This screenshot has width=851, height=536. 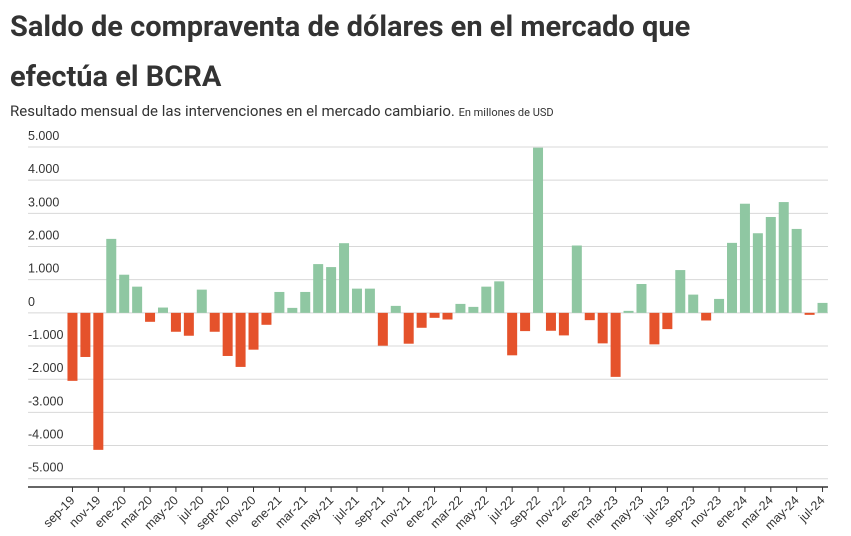 I want to click on y-tick-label: -5.000, so click(x=45, y=468).